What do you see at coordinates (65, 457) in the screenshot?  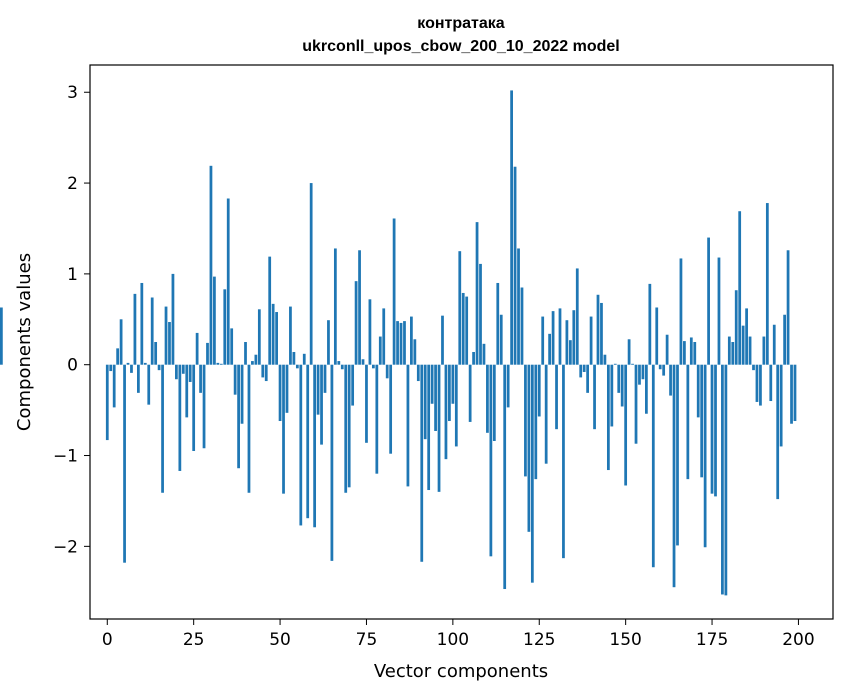 I see `y-tick-label--1: −1` at bounding box center [65, 457].